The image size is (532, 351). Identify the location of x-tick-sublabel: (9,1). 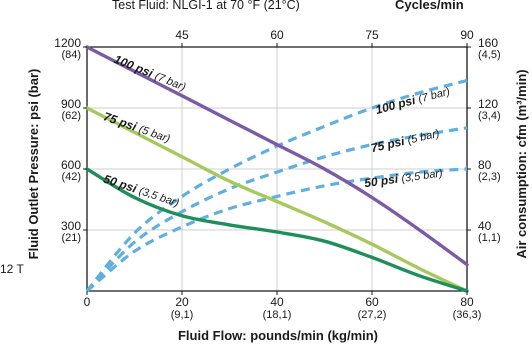
(182, 315).